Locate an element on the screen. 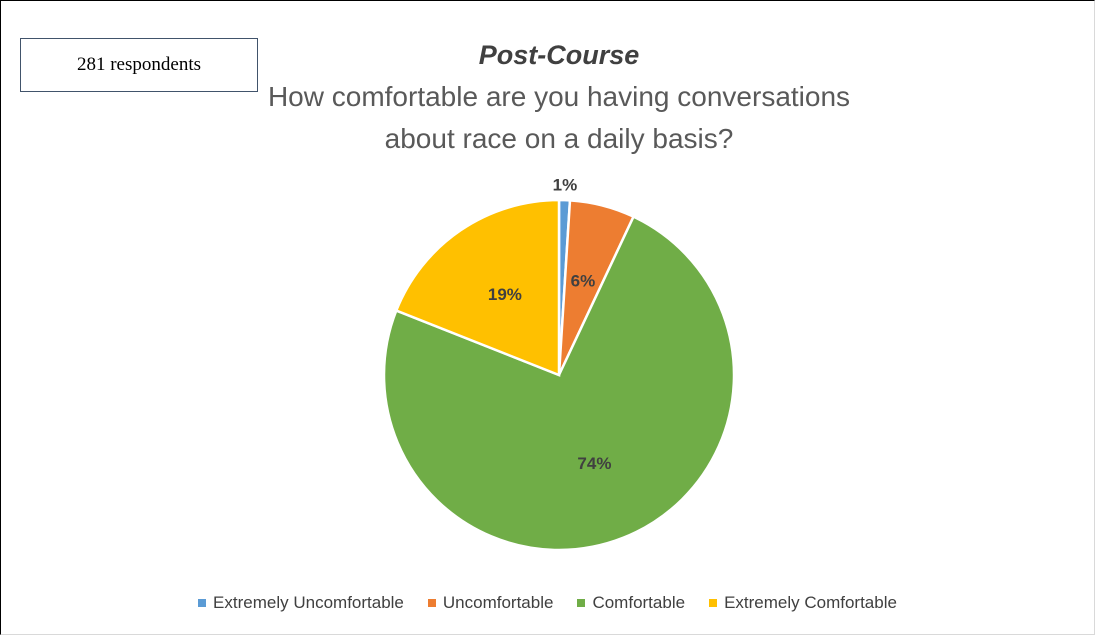  legend-label: Extremely Comfortable is located at coordinates (810, 602).